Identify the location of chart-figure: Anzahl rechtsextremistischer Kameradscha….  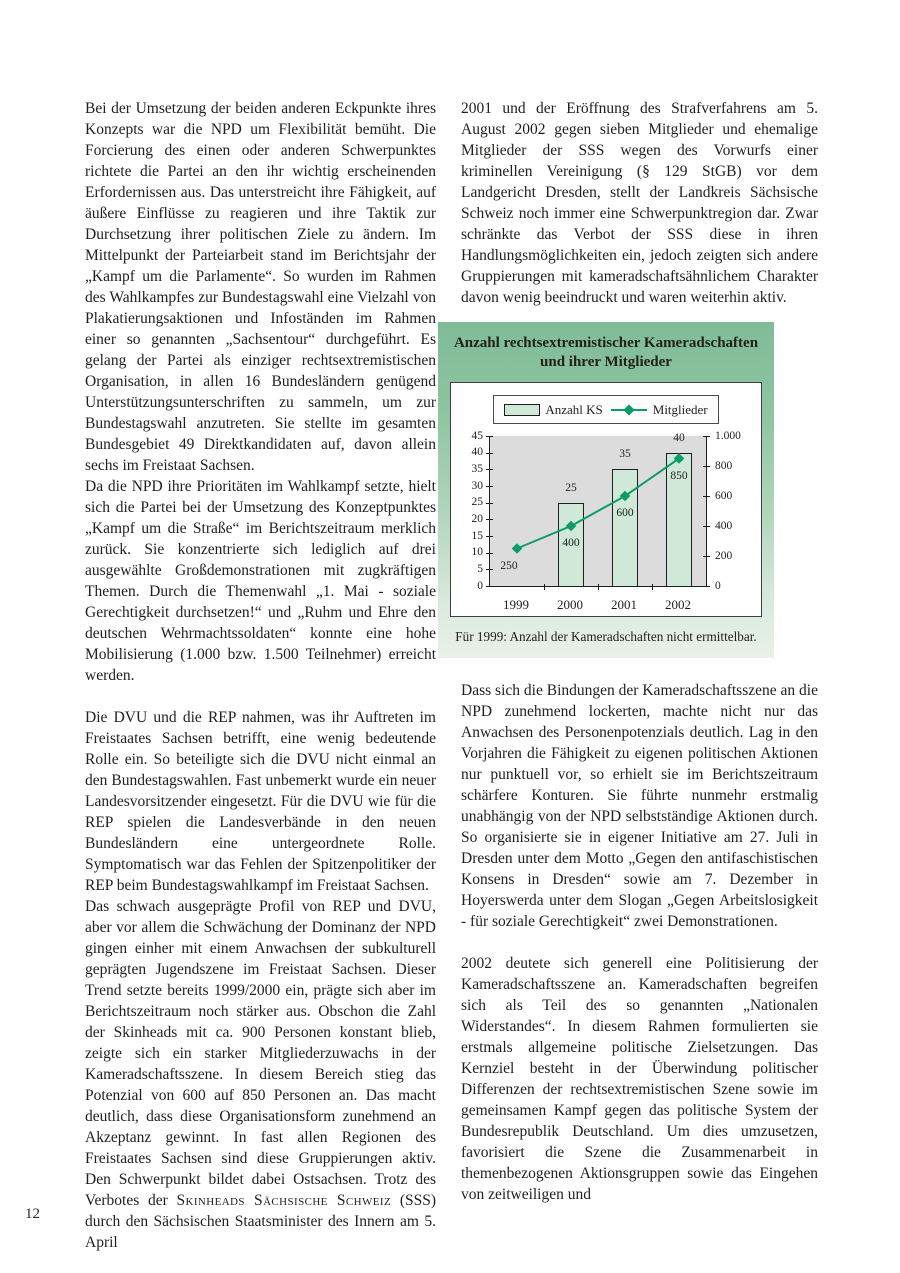
(606, 490).